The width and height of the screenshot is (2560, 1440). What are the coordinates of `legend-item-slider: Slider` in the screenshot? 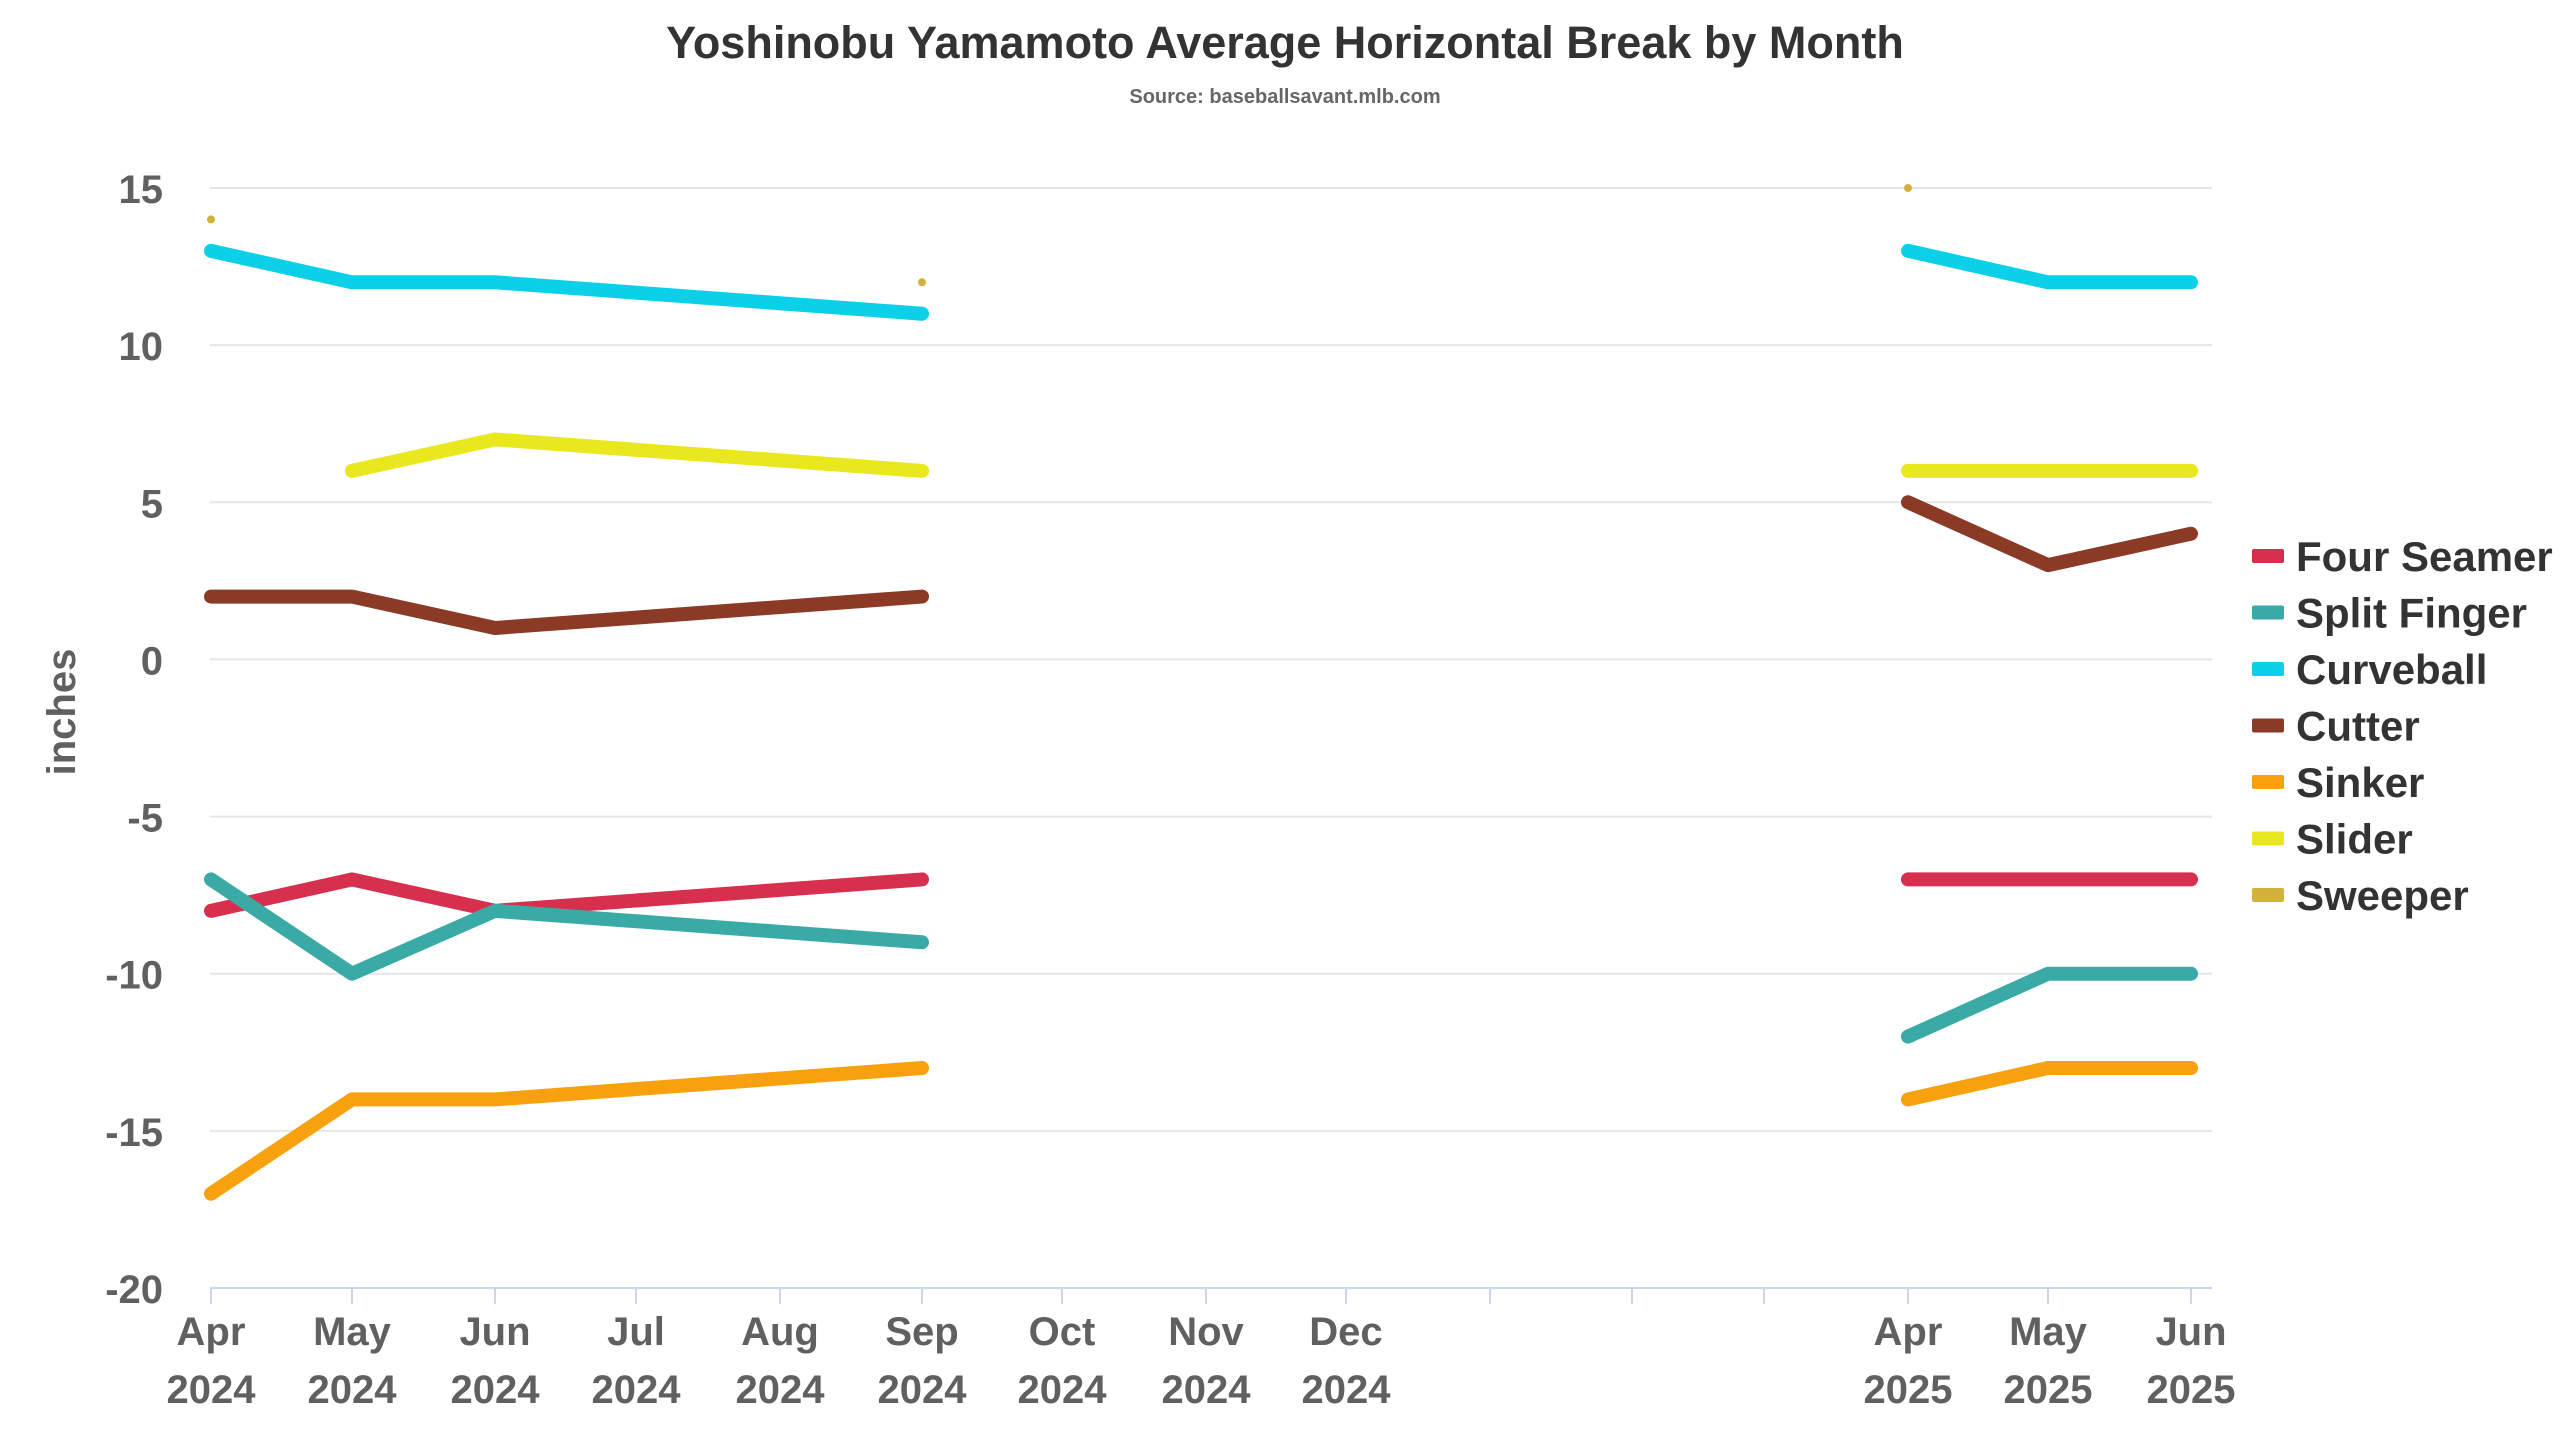 It's located at (2332, 839).